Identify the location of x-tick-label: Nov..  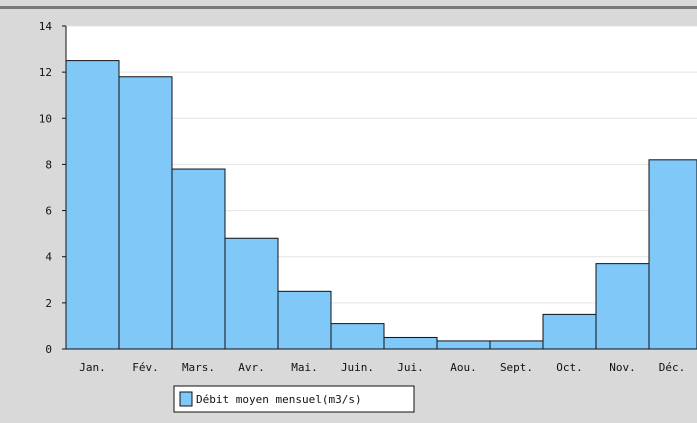
(622, 367).